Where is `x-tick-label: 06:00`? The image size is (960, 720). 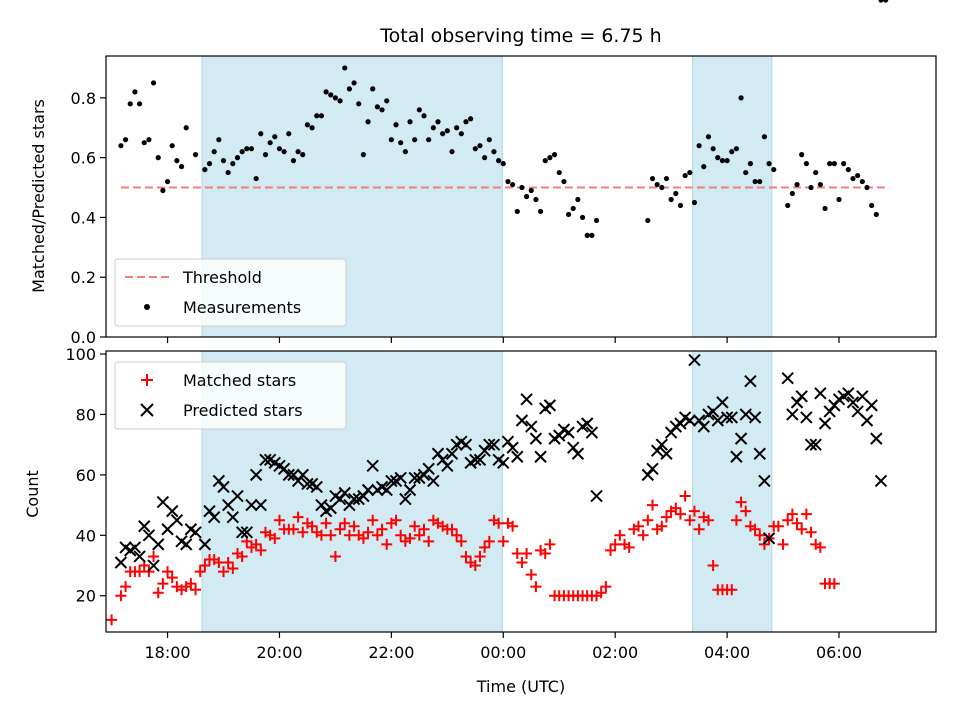
x-tick-label: 06:00 is located at coordinates (839, 652).